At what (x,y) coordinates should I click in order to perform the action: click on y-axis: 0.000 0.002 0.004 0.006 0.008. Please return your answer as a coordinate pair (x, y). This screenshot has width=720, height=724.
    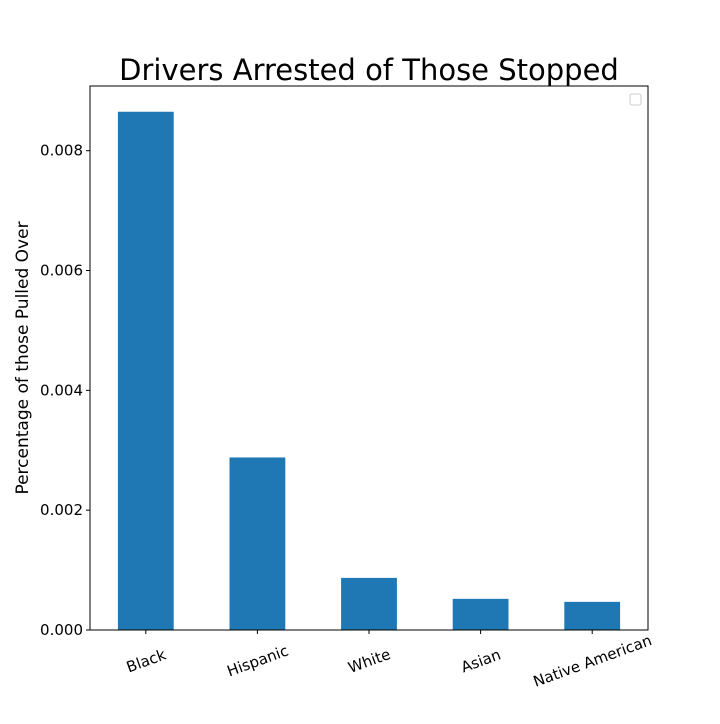
    Looking at the image, I should click on (65, 390).